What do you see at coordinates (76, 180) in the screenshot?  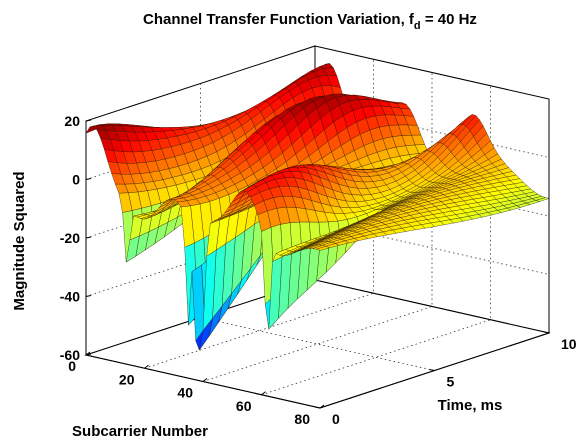 I see `z-tick-label: 0` at bounding box center [76, 180].